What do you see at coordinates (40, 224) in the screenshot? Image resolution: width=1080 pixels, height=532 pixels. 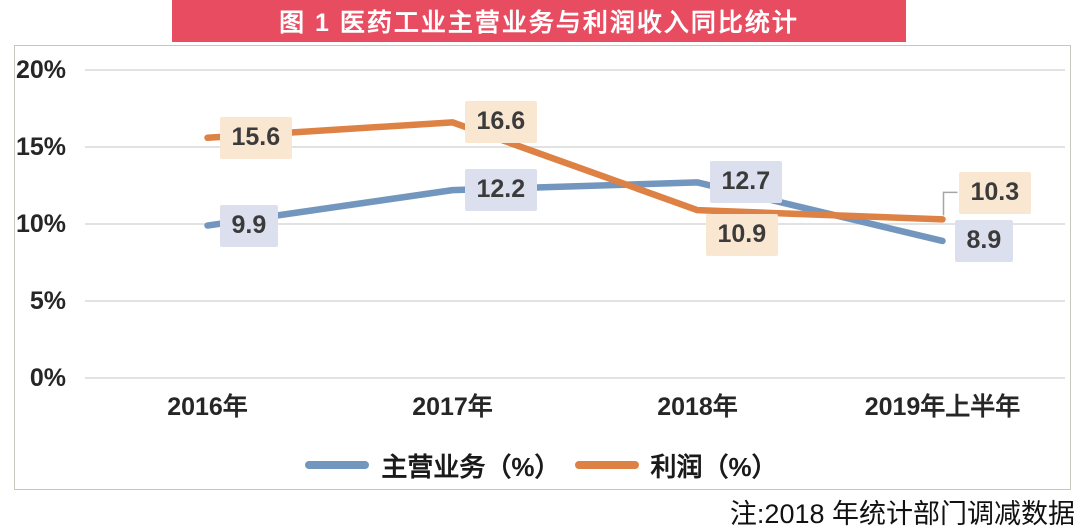 I see `y-tick-label: 10%` at bounding box center [40, 224].